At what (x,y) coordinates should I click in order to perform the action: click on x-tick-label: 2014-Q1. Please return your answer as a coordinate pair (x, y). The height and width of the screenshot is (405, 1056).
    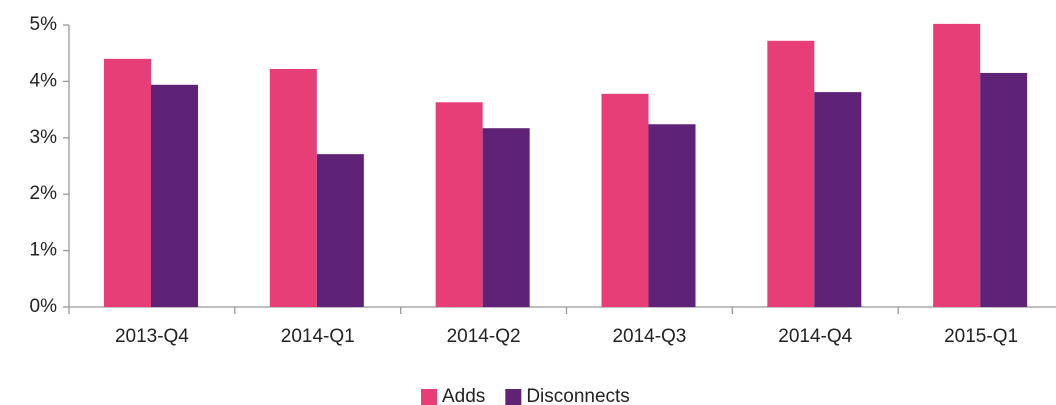
    Looking at the image, I should click on (318, 336).